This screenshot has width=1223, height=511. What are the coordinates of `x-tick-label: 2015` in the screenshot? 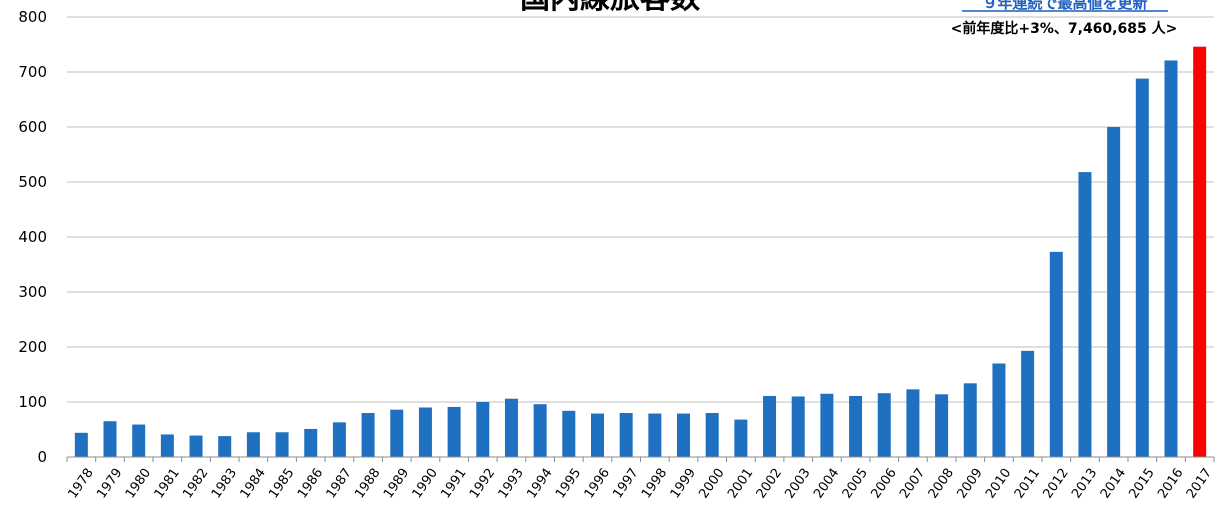 It's located at (1142, 484).